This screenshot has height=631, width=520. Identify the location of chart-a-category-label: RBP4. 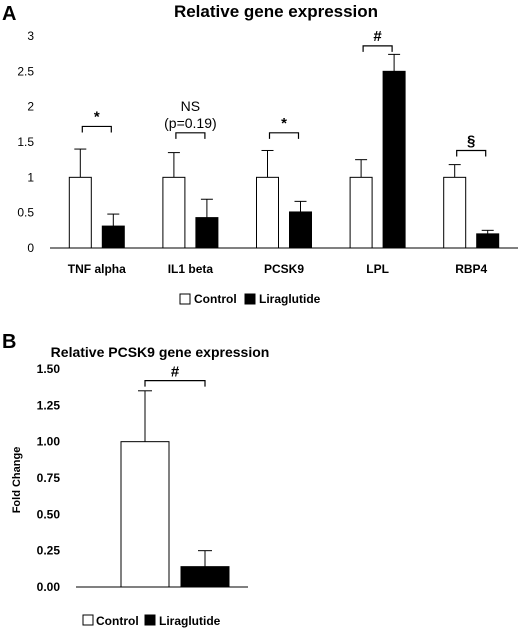
(471, 269).